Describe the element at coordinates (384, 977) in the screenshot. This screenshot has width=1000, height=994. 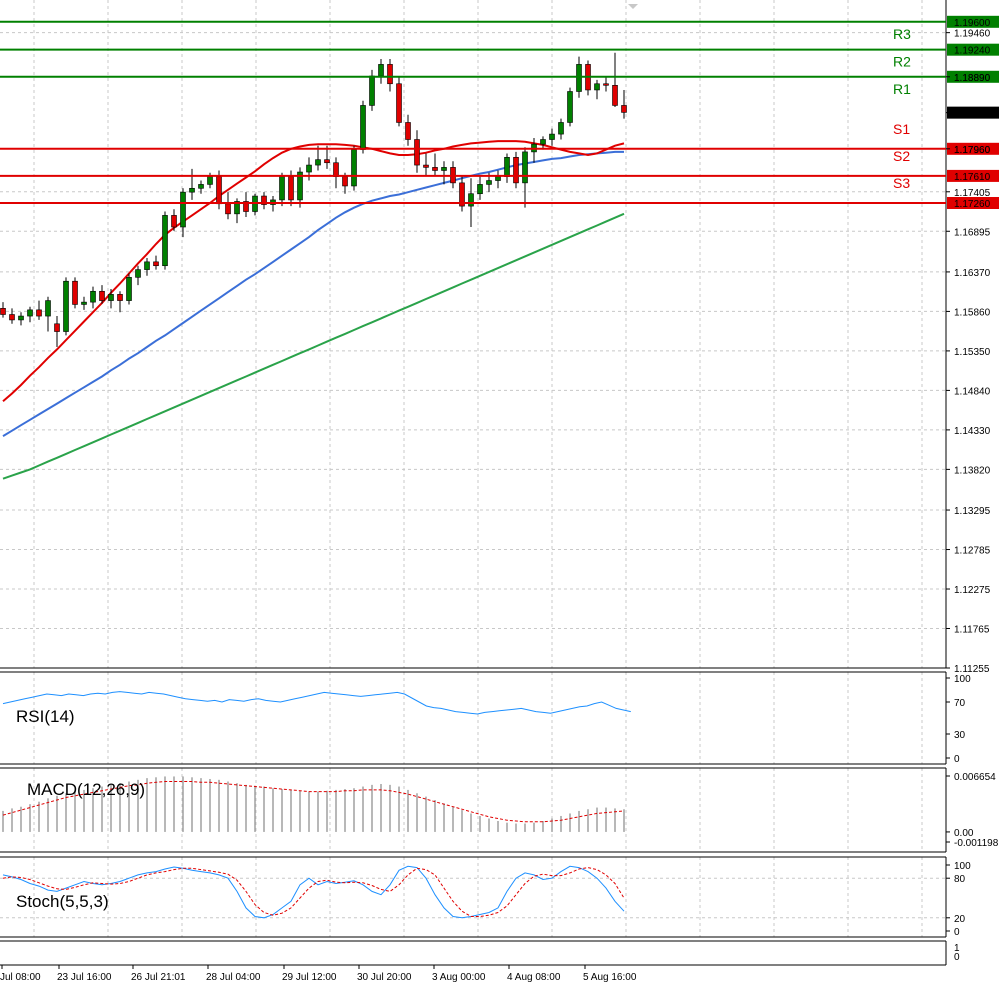
I see `time-tick-label: 30 Jul 20:00` at that location.